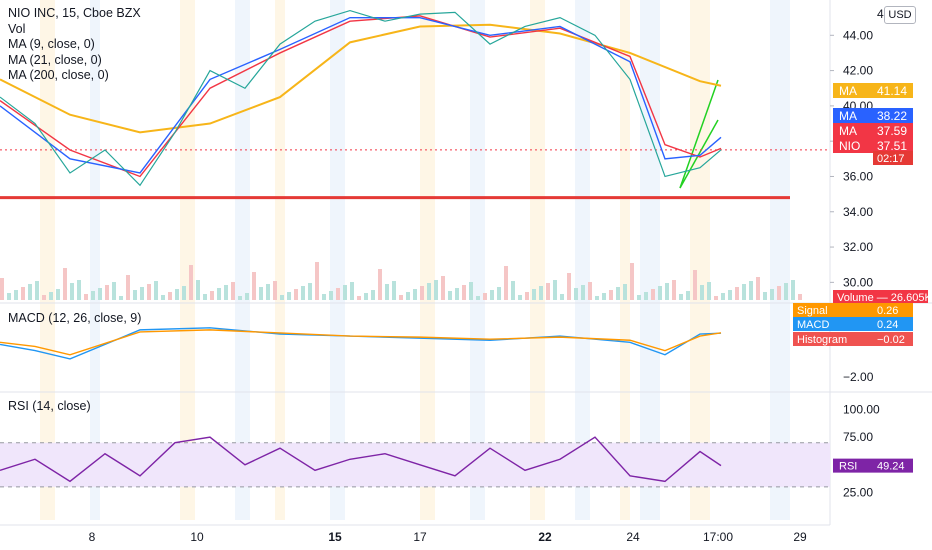 Image resolution: width=932 pixels, height=550 pixels. What do you see at coordinates (812, 311) in the screenshot?
I see `macd-label-name: Signal` at bounding box center [812, 311].